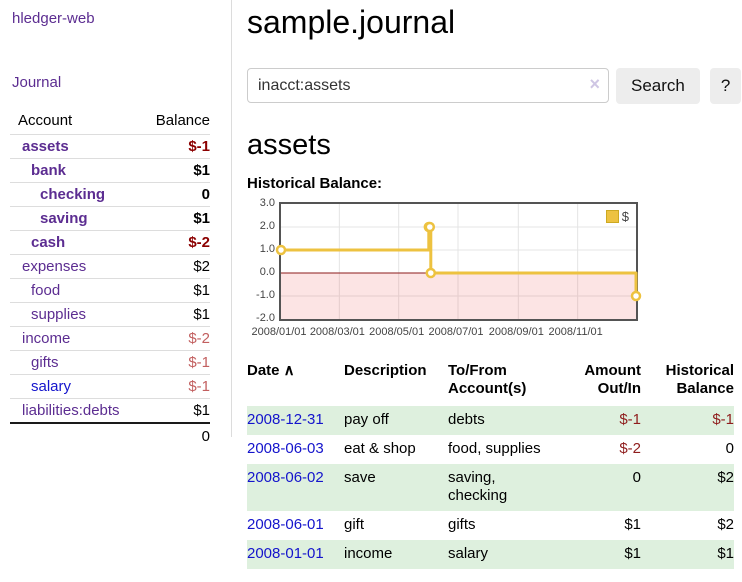 The width and height of the screenshot is (742, 582). What do you see at coordinates (490, 420) in the screenshot?
I see `table-row: 2008-12-31 pay off debts $-1 $-1` at bounding box center [490, 420].